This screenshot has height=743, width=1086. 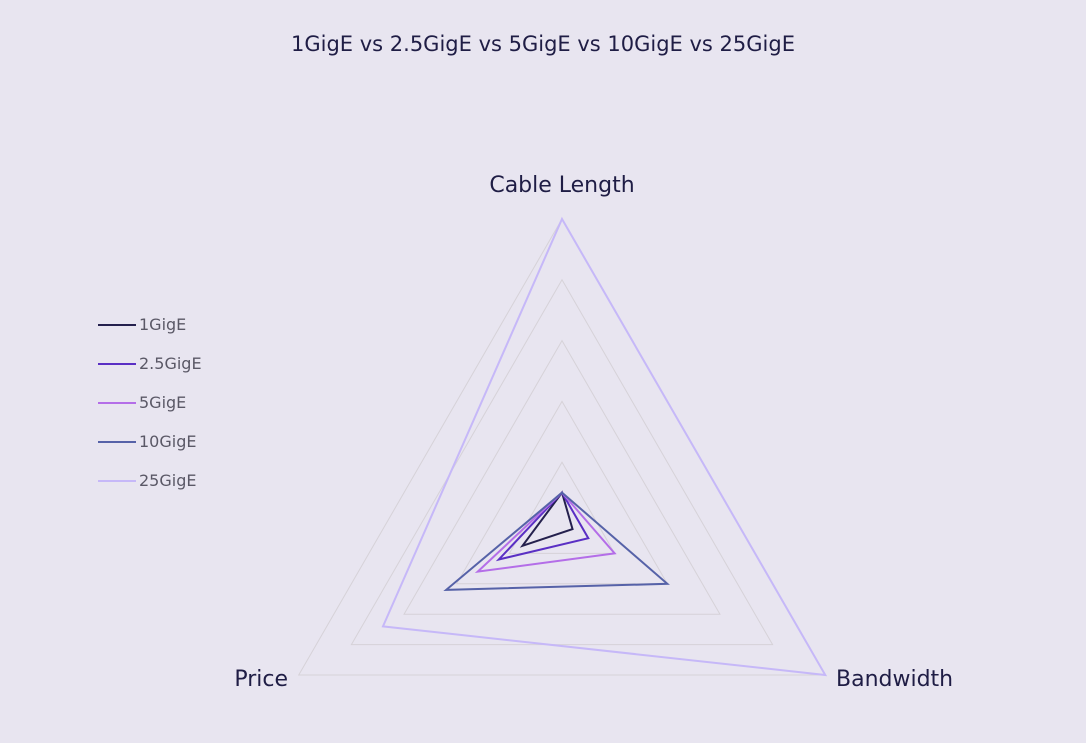 I want to click on legend-label: 2.5GigE, so click(x=170, y=363).